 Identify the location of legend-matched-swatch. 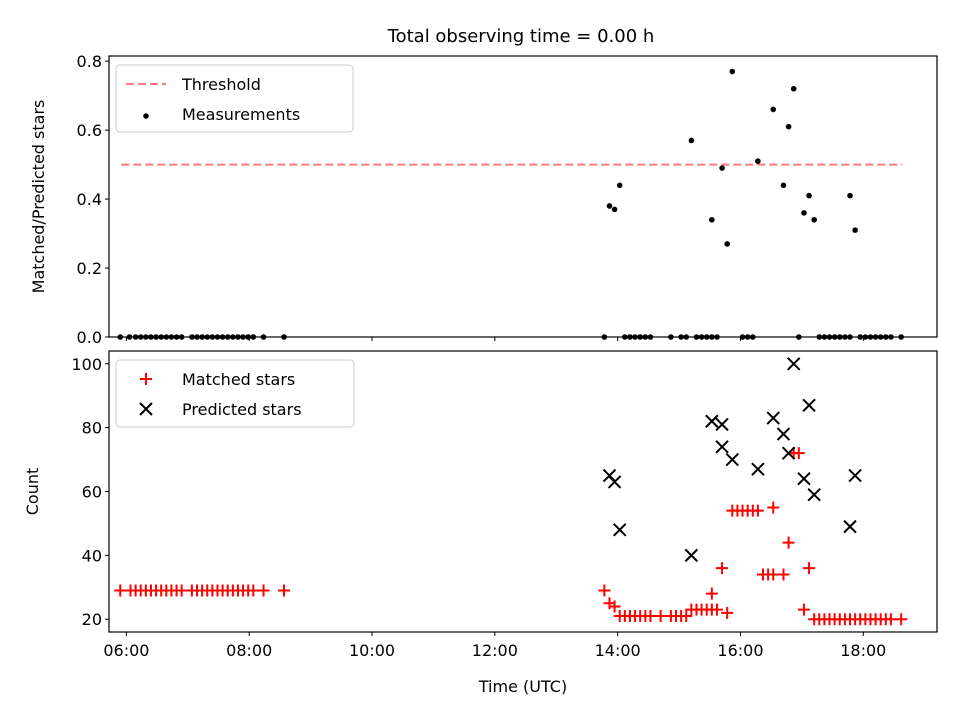
(146, 379).